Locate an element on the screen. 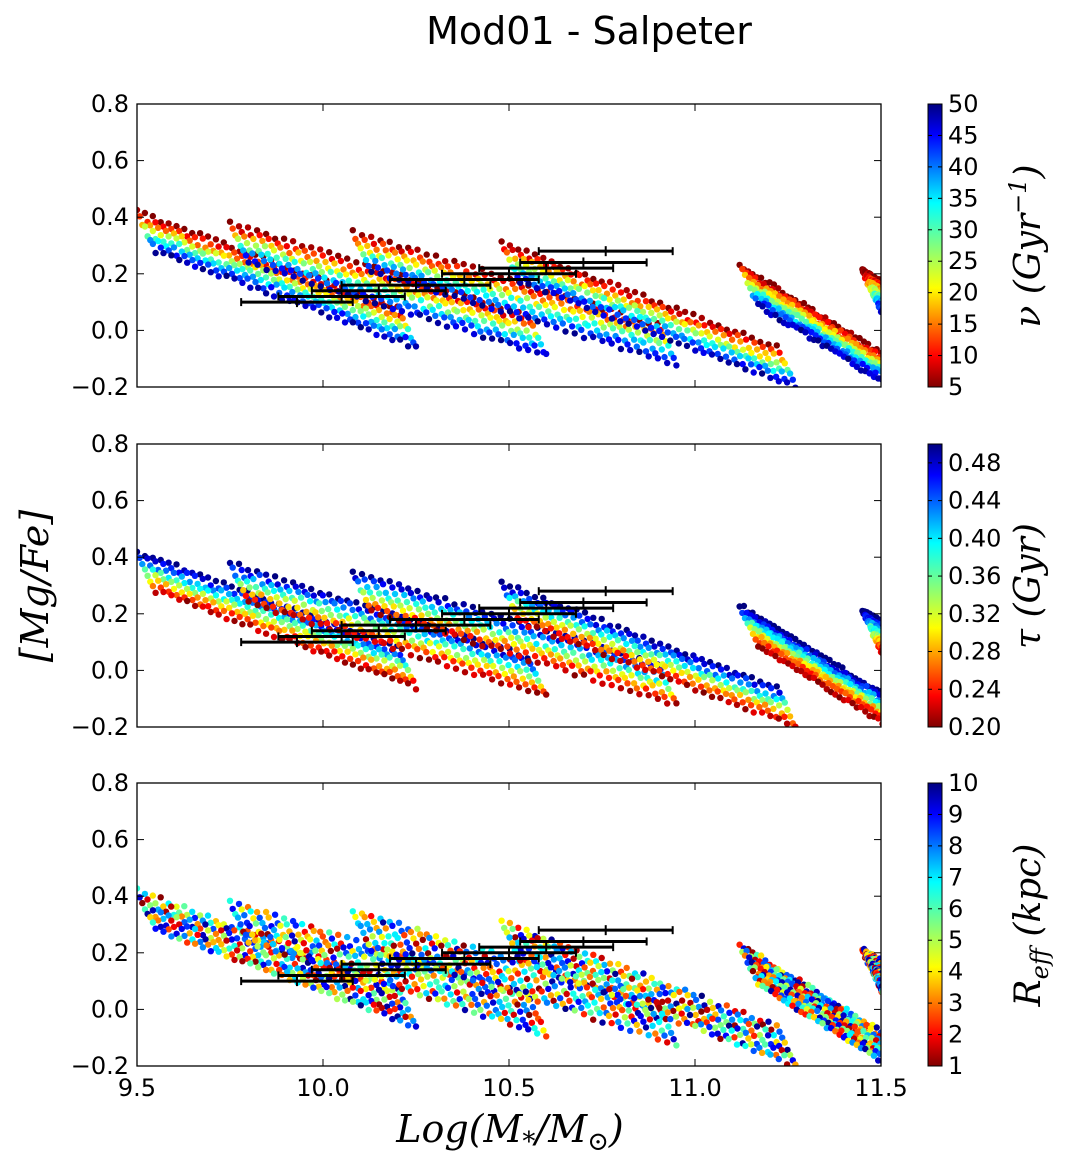 The width and height of the screenshot is (1073, 1163). colorbar-tick-label: 40 is located at coordinates (963, 167).